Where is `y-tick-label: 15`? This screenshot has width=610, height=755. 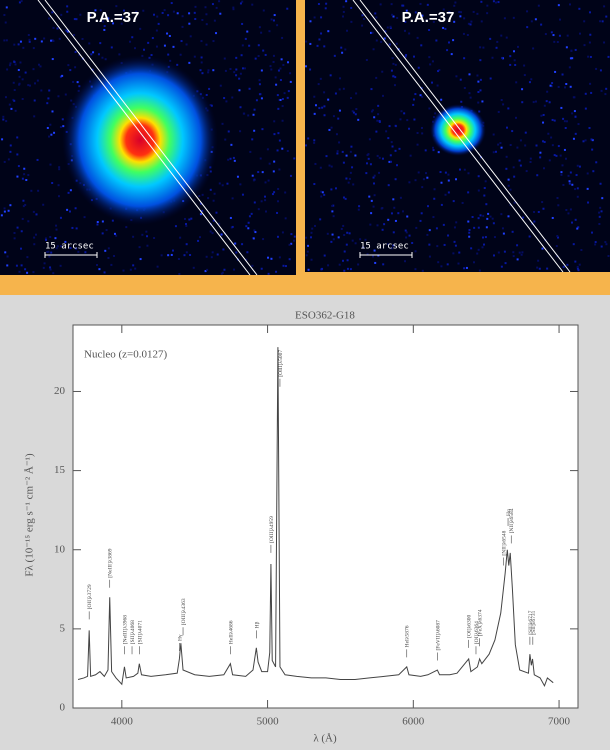
y-tick-label: 15 is located at coordinates (60, 470).